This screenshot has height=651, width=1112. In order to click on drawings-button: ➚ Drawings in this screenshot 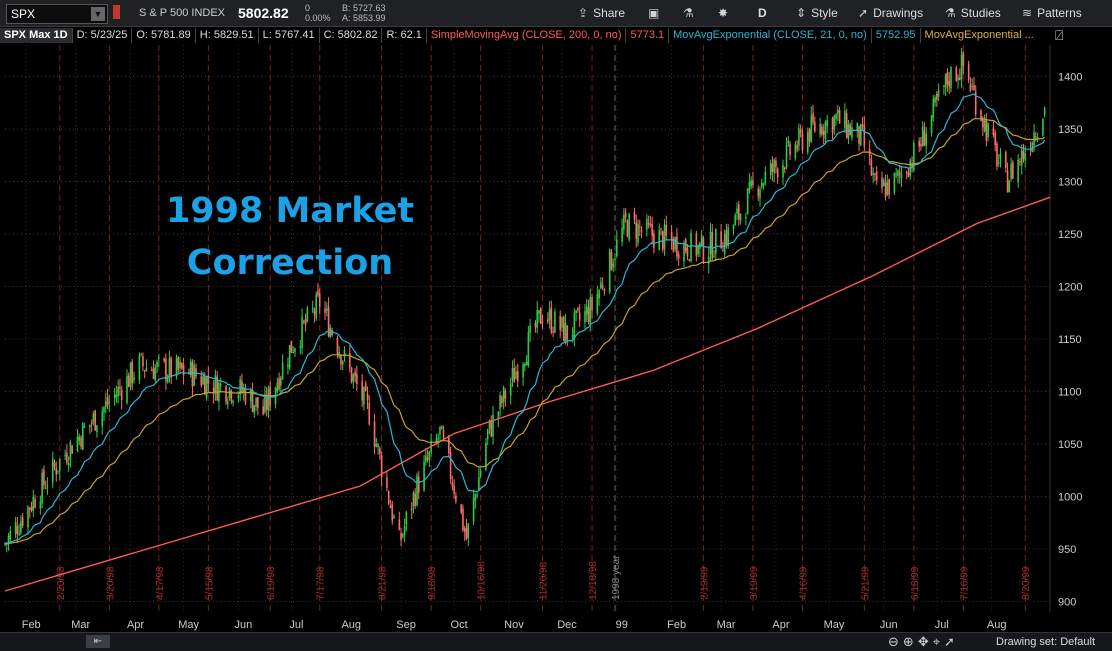, I will do `click(890, 13)`.